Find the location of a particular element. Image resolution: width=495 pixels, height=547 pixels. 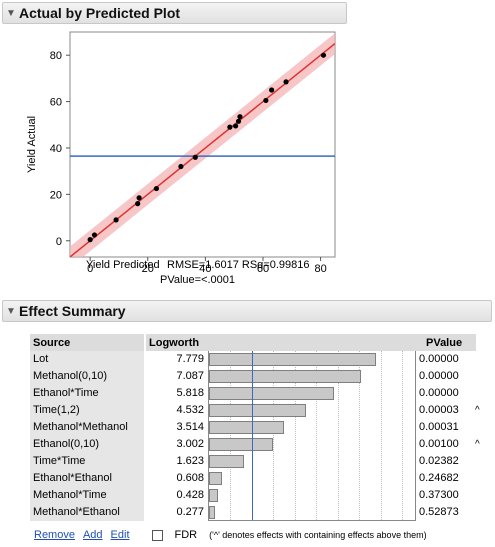

effect-row: Ethanol*Ethanol 0.608 0.24682 is located at coordinates (256, 478).